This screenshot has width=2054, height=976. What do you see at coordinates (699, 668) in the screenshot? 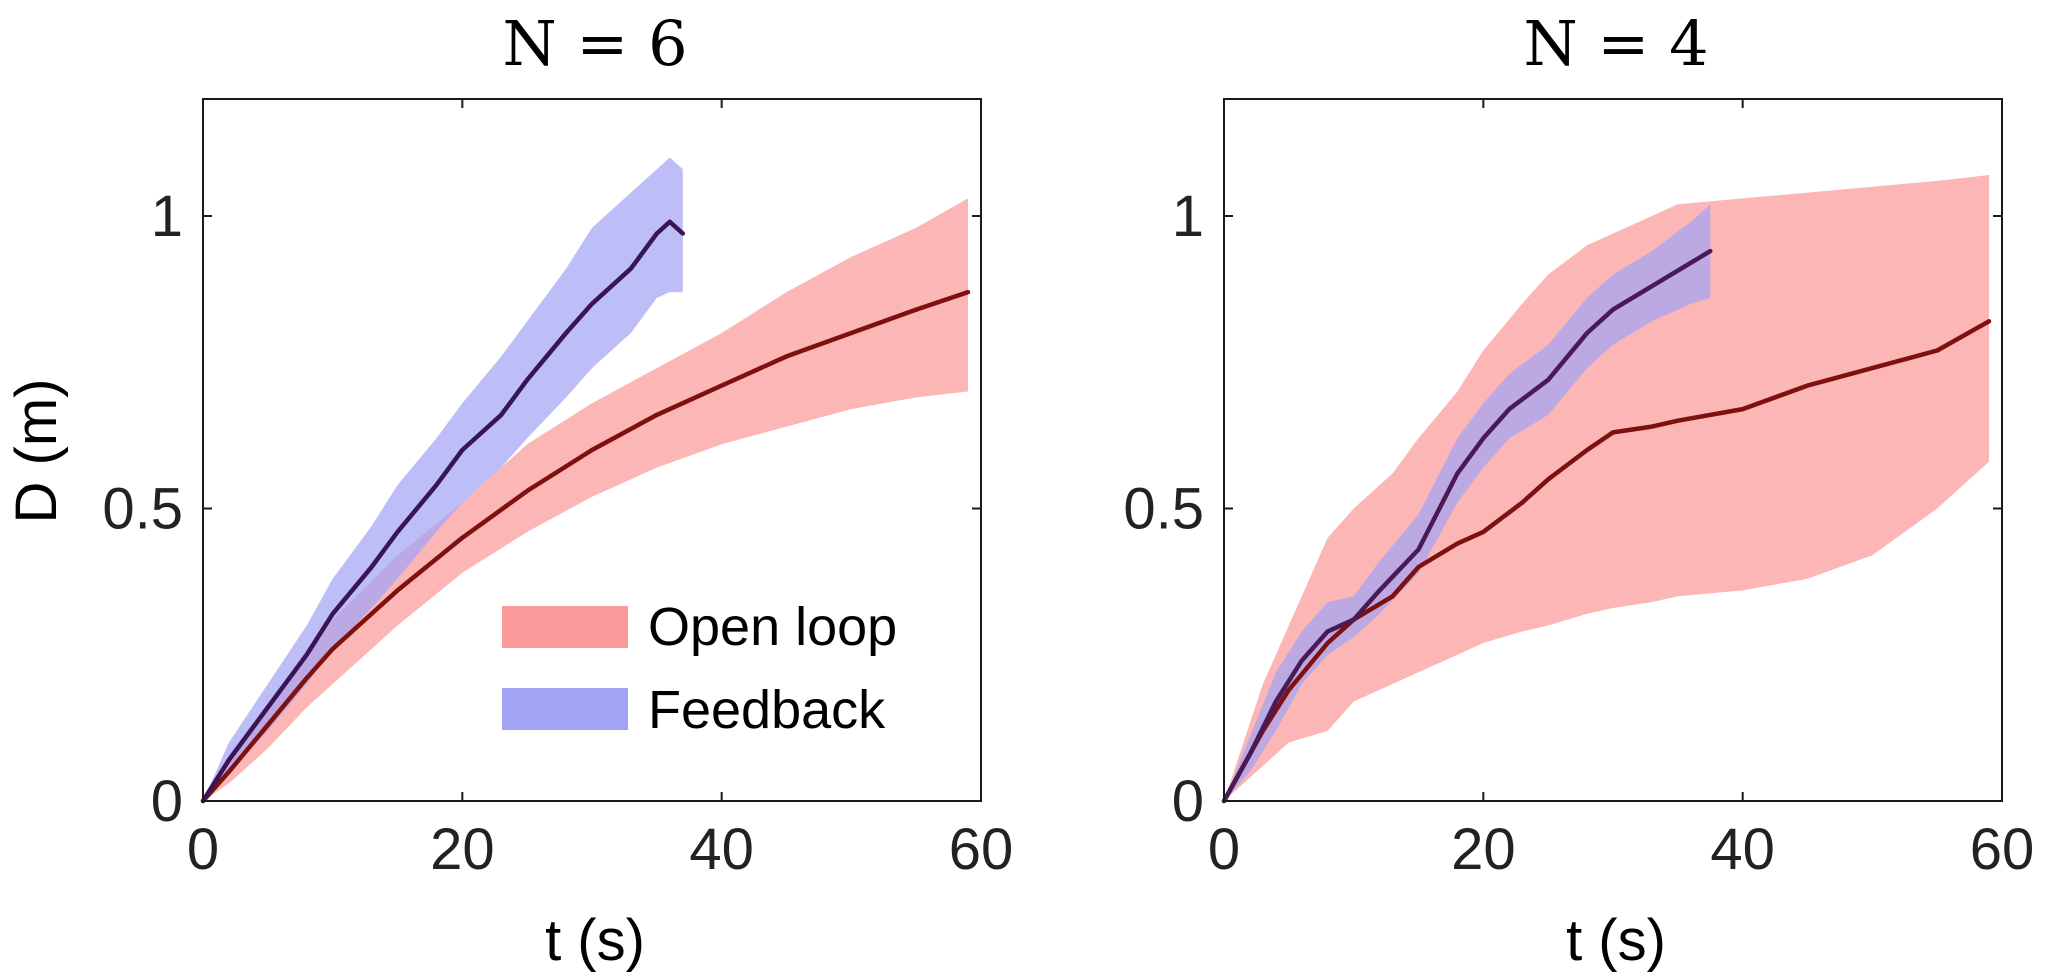
I see `legend: Open loop Feedback` at bounding box center [699, 668].